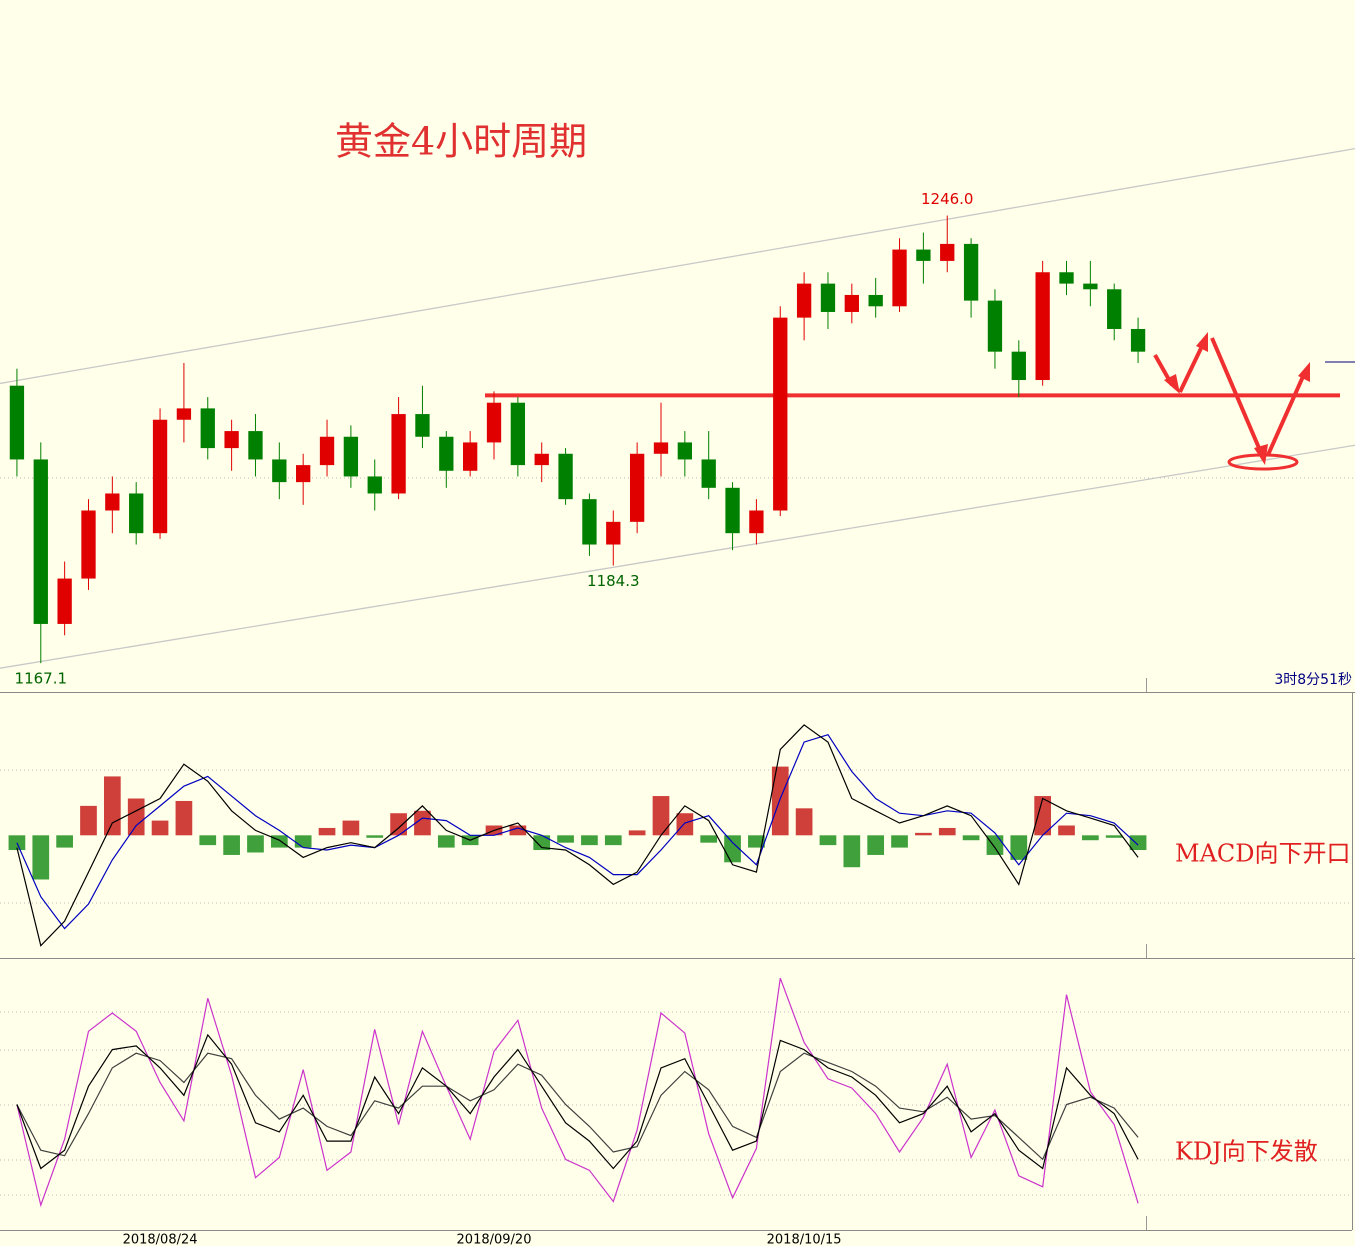  What do you see at coordinates (577, 1106) in the screenshot?
I see `indicator-line` at bounding box center [577, 1106].